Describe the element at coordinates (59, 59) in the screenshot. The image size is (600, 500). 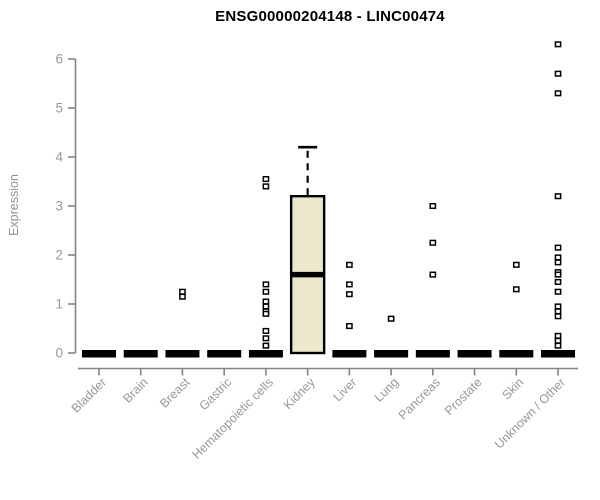
I see `y-tick-label: 6` at that location.